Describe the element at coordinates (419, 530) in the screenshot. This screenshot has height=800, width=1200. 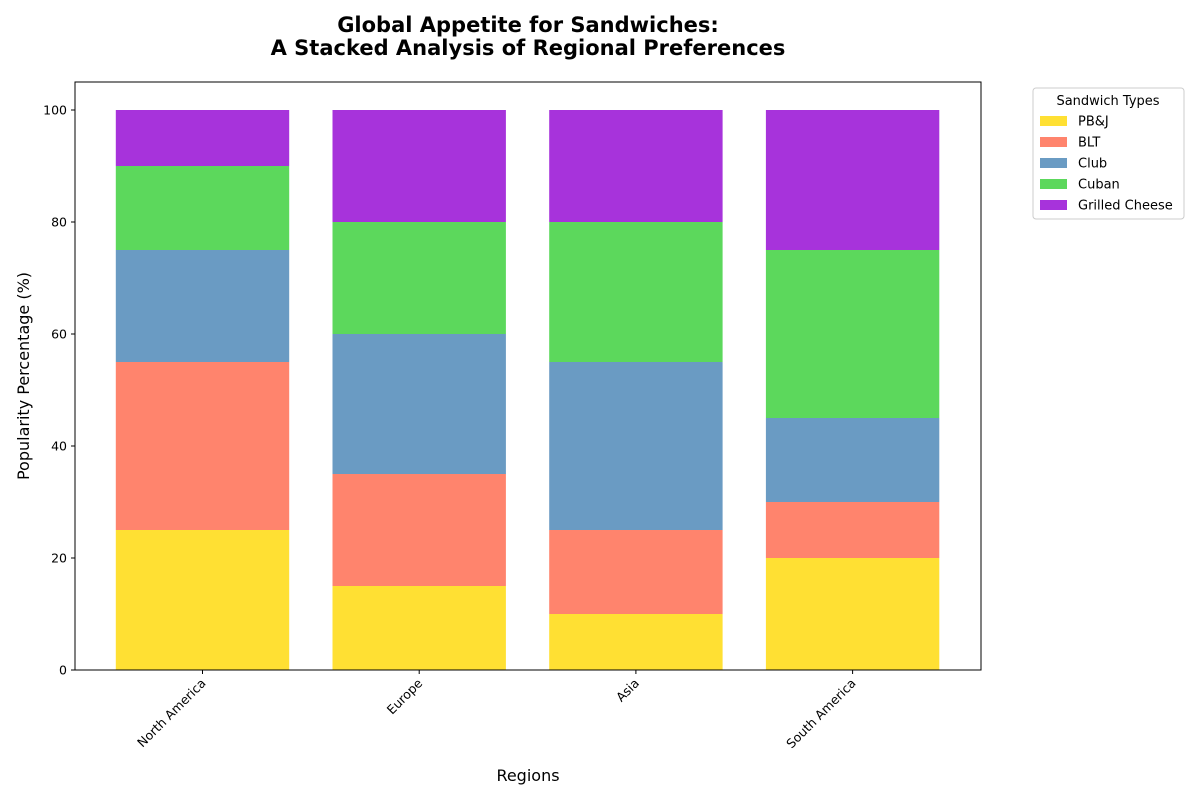
I see `bar-blt-europe` at that location.